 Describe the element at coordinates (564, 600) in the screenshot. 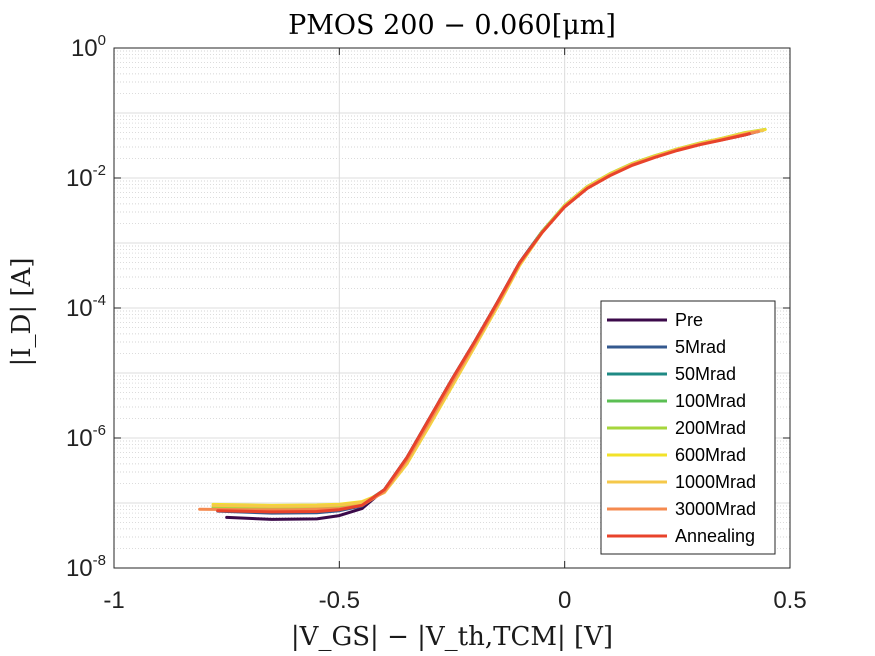

I see `x-tick-label: 0` at that location.